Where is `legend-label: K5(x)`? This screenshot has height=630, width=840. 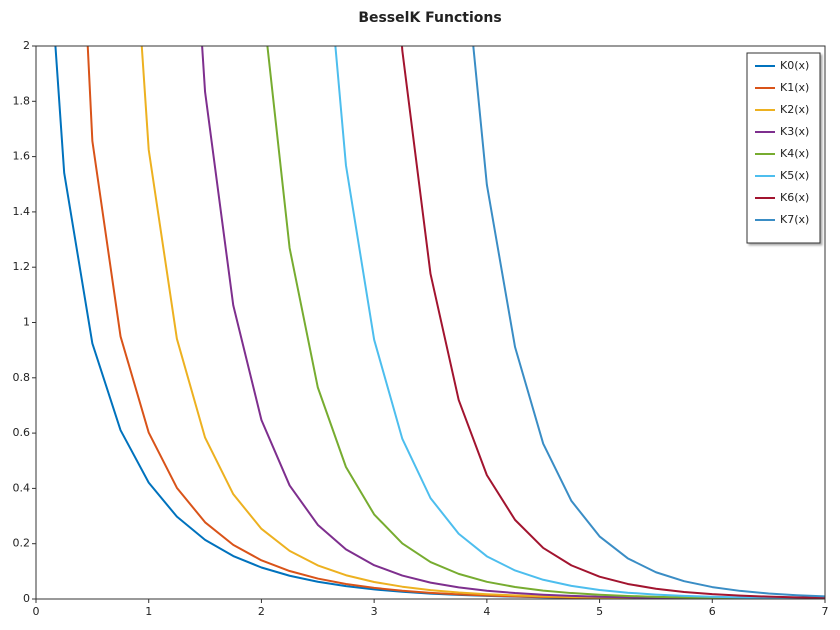 legend-label: K5(x) is located at coordinates (794, 175).